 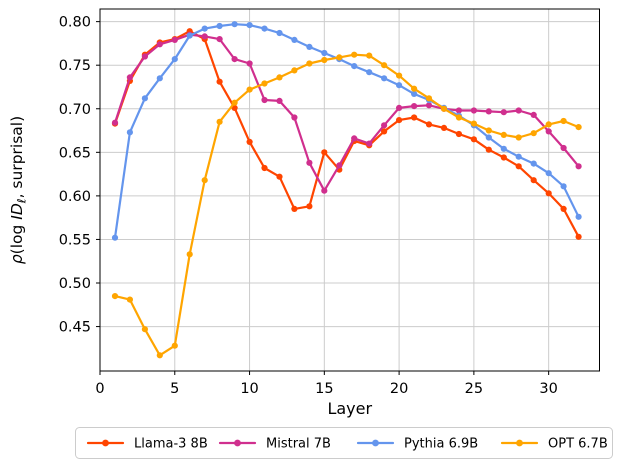 What do you see at coordinates (298, 444) in the screenshot?
I see `legend-label-mistral-7b: Mistral 7B` at bounding box center [298, 444].